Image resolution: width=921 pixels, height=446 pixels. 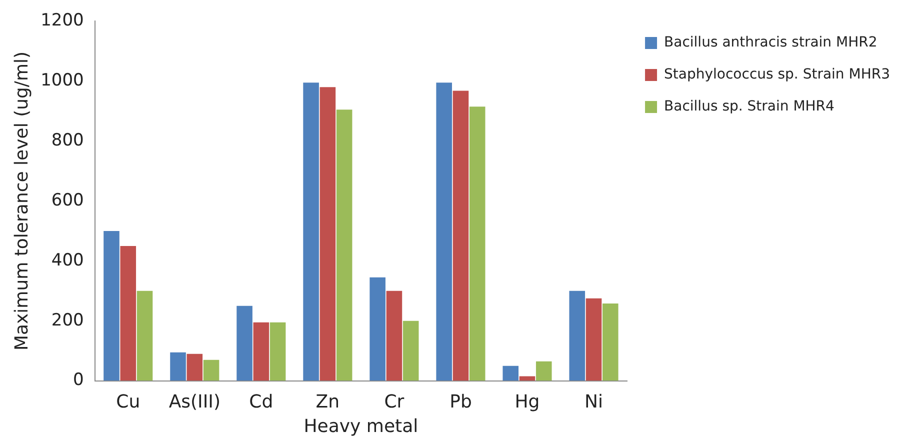 I want to click on legend-label: Bacillus anthracis strain MHR2, so click(x=771, y=42).